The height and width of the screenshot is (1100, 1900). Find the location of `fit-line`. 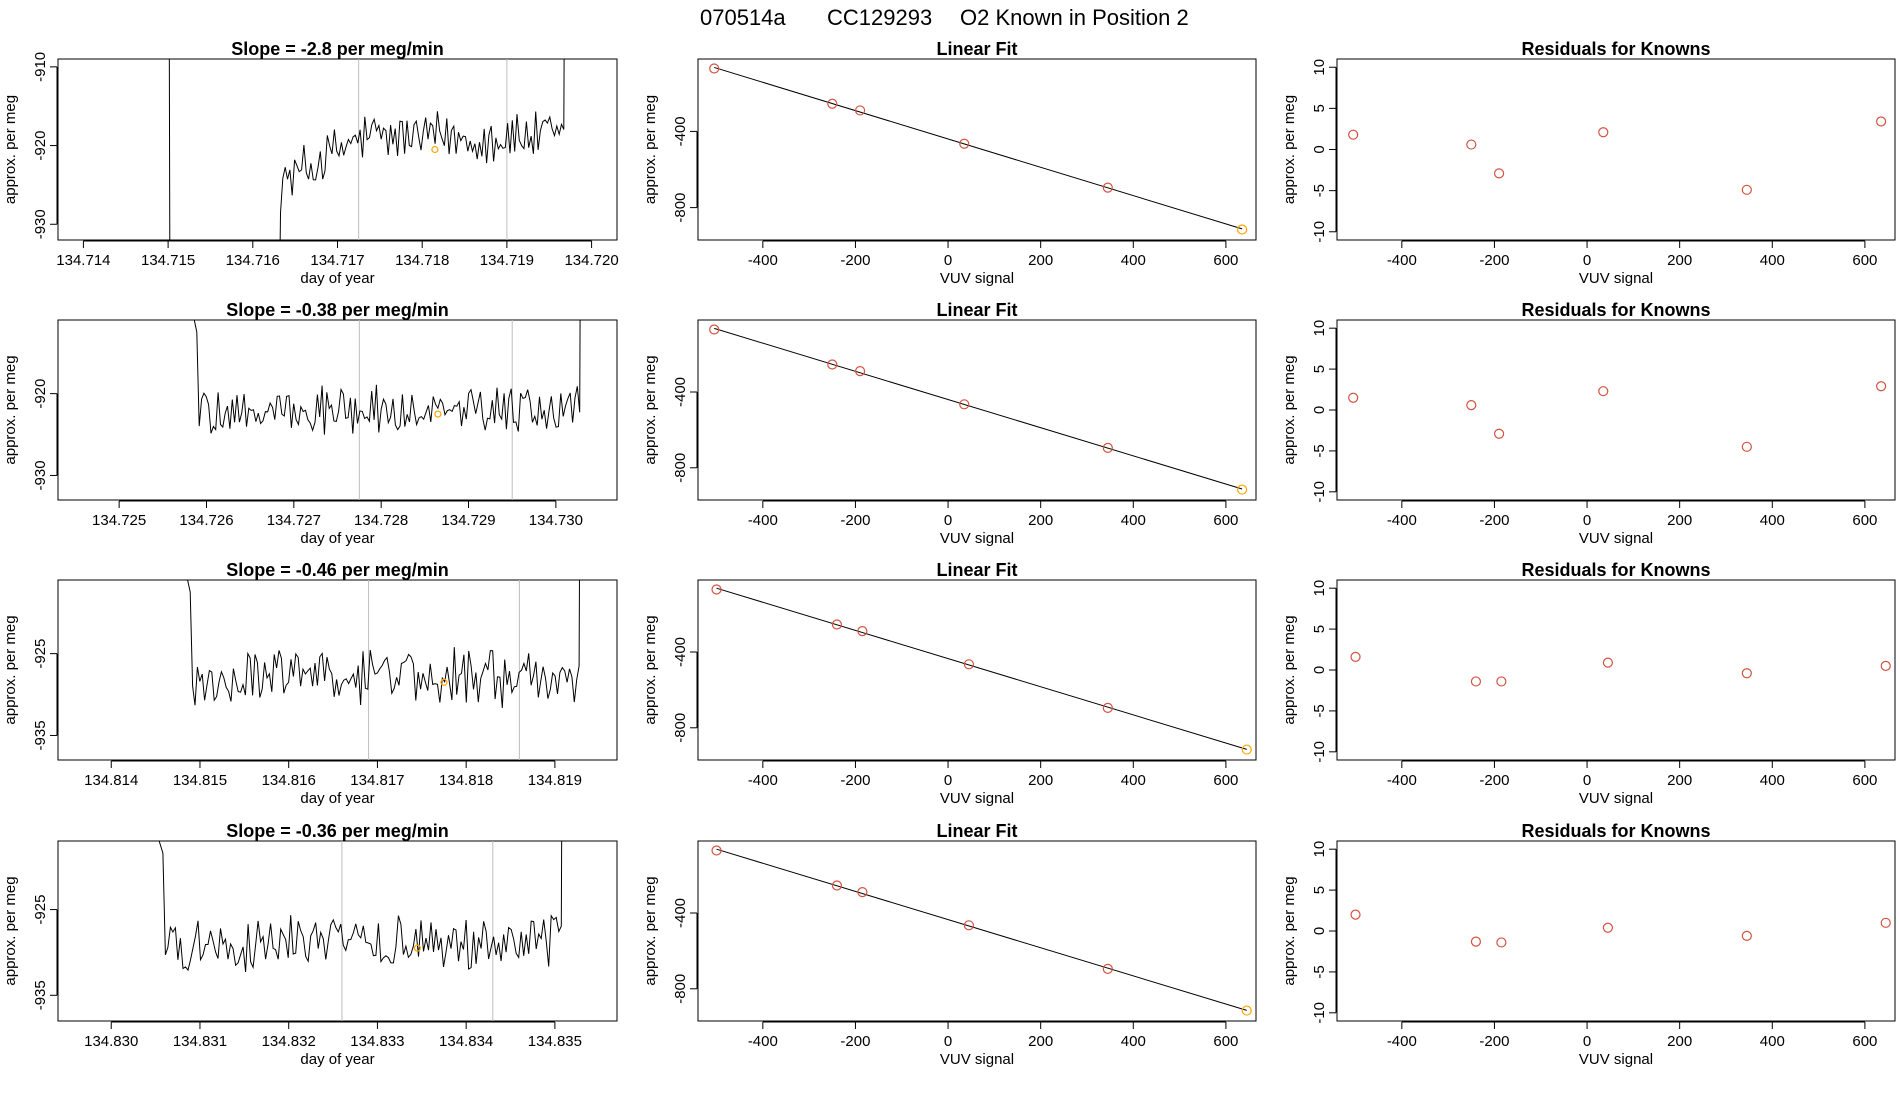

fit-line is located at coordinates (981, 668).